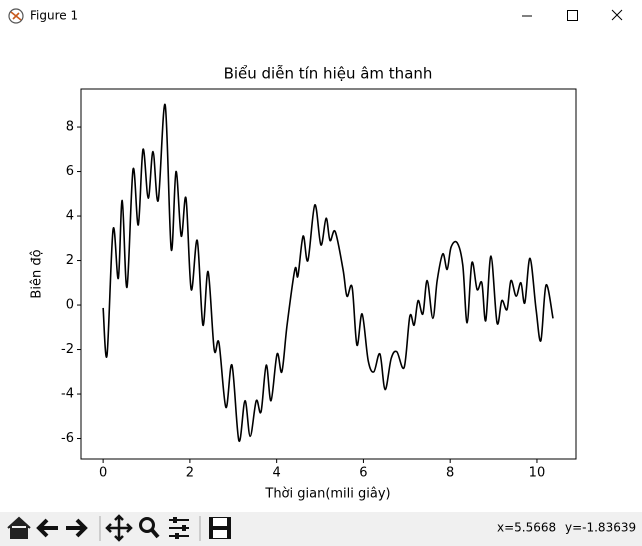 Image resolution: width=642 pixels, height=546 pixels. I want to click on zoom-button, so click(149, 528).